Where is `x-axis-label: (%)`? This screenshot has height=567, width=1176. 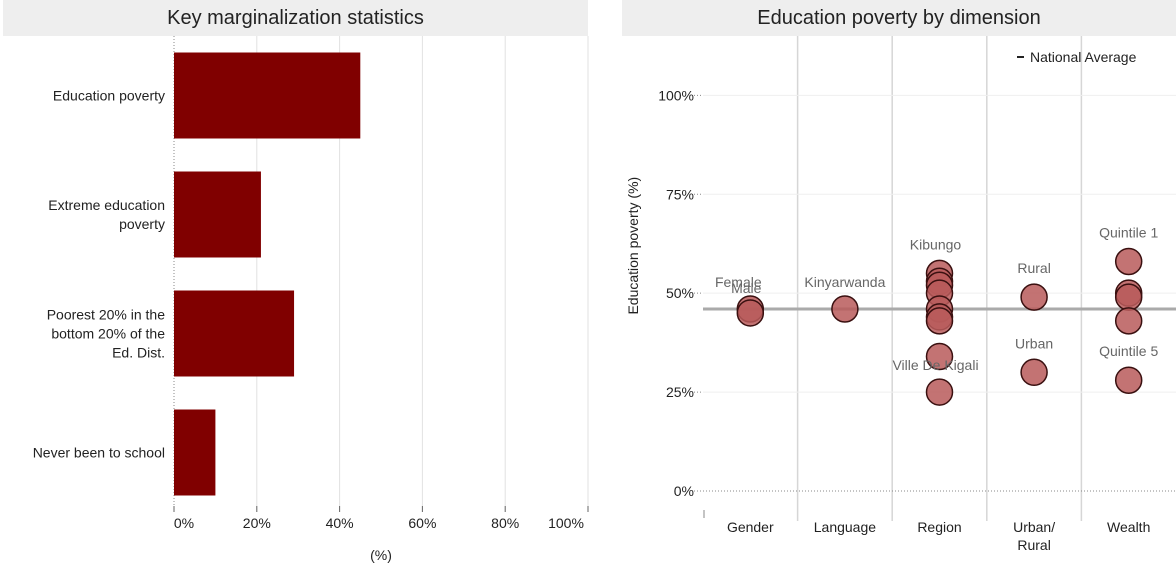 x-axis-label: (%) is located at coordinates (381, 555).